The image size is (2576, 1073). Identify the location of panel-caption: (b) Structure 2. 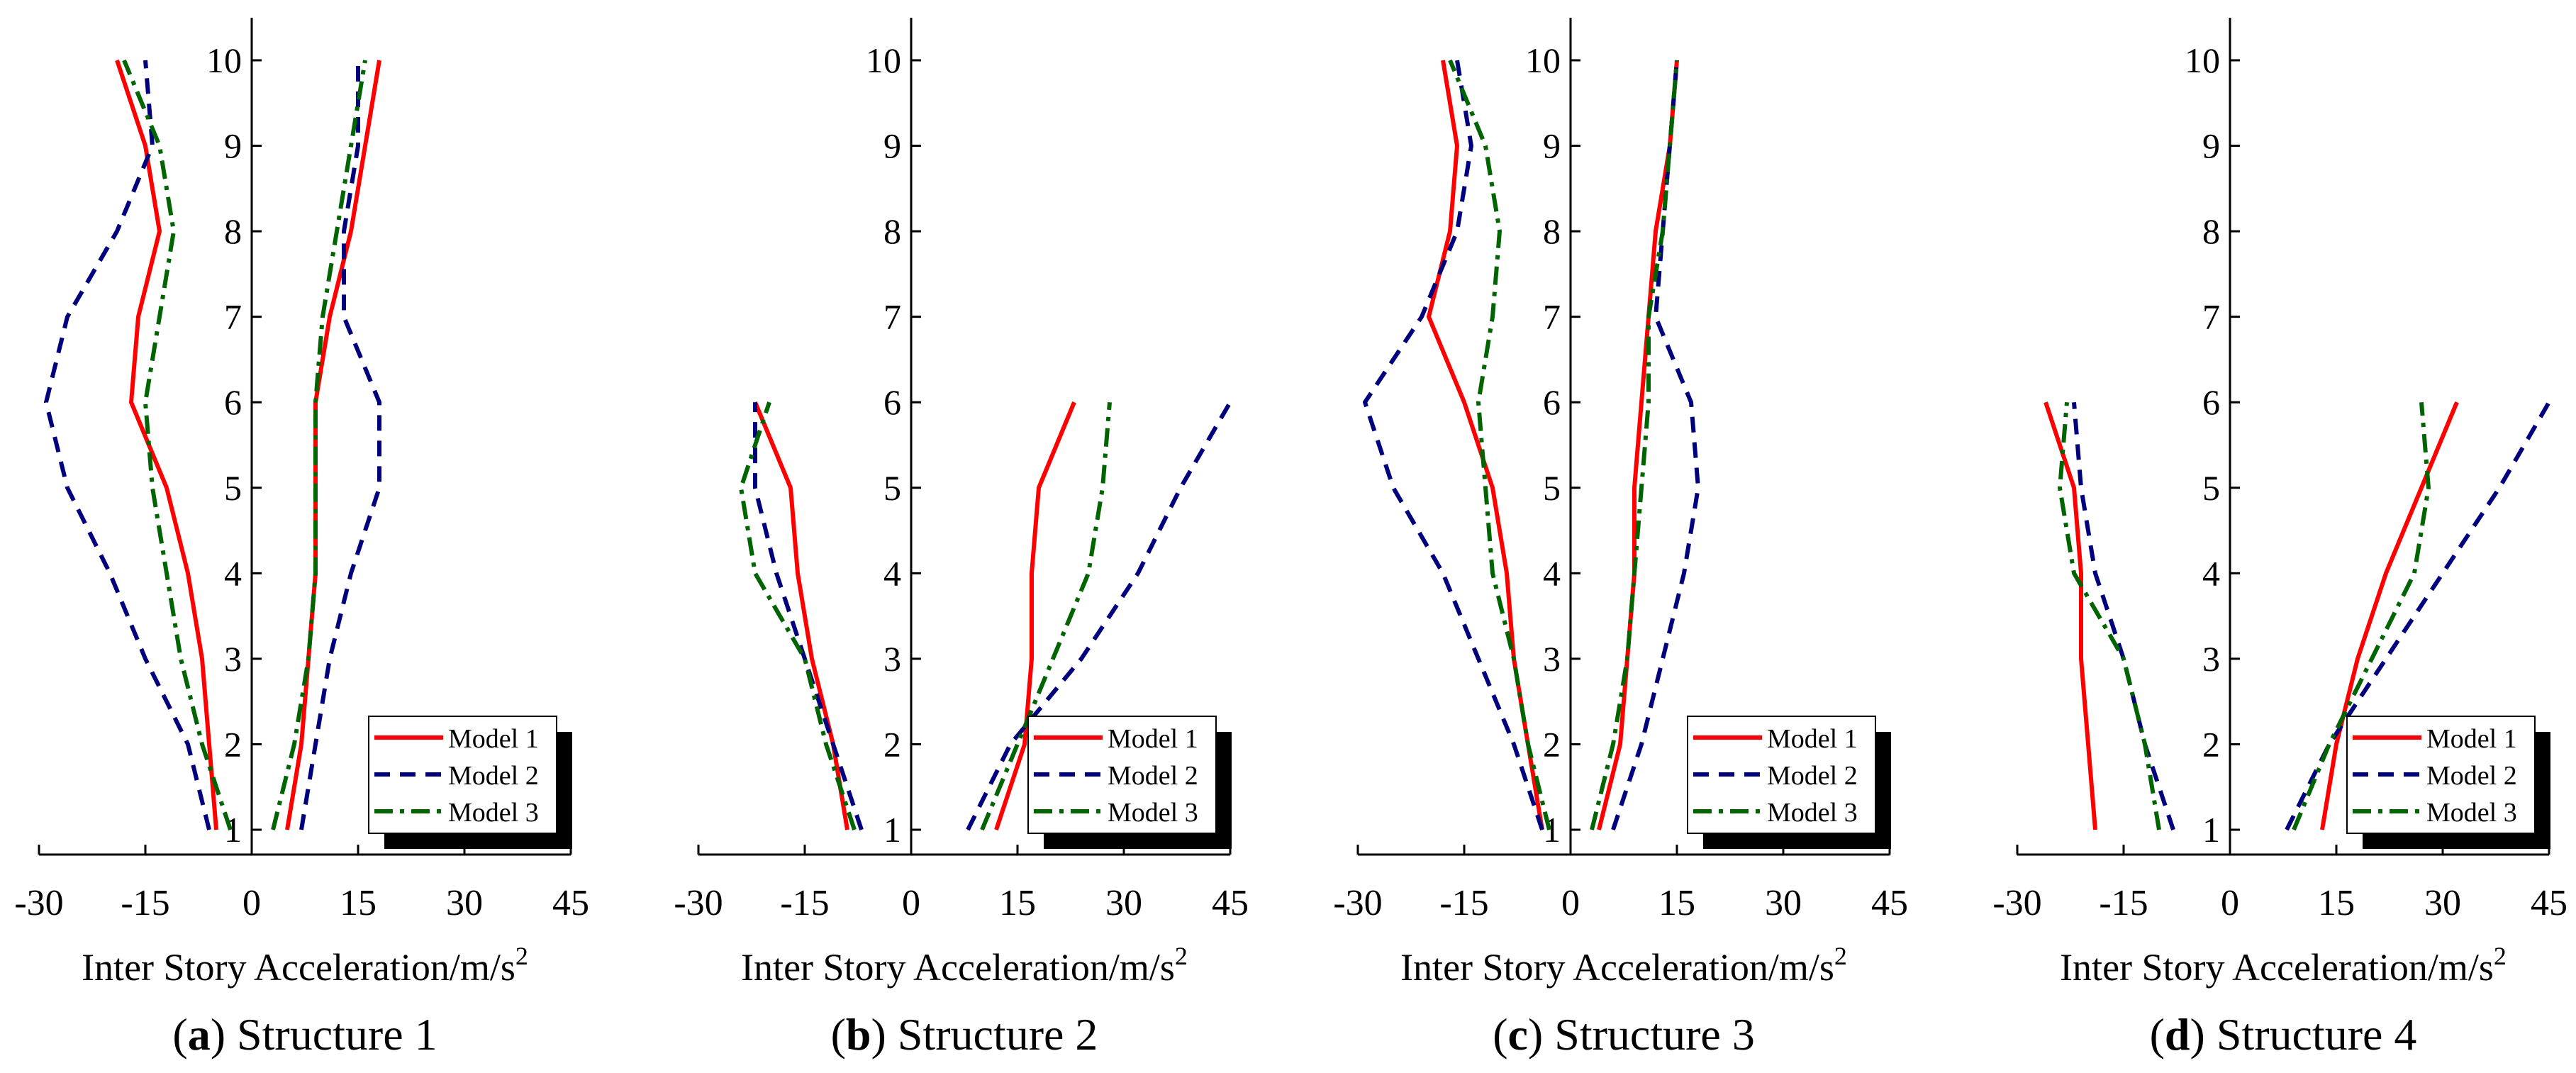
(964, 1035).